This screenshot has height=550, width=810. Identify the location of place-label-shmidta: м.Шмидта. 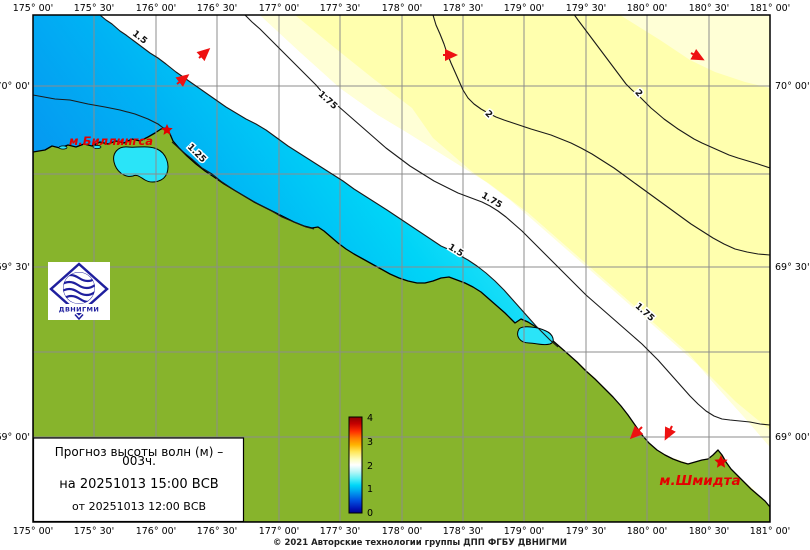
(699, 481).